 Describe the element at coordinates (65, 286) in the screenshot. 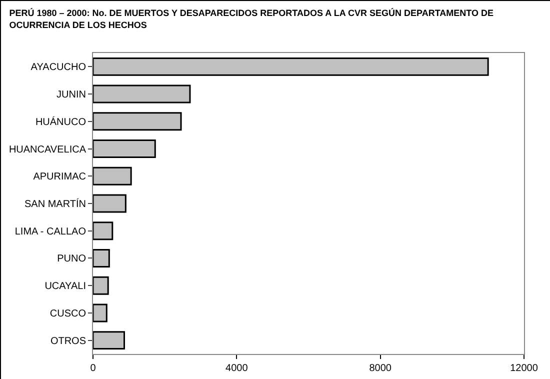

I see `y-tick-label: UCAYALI` at that location.